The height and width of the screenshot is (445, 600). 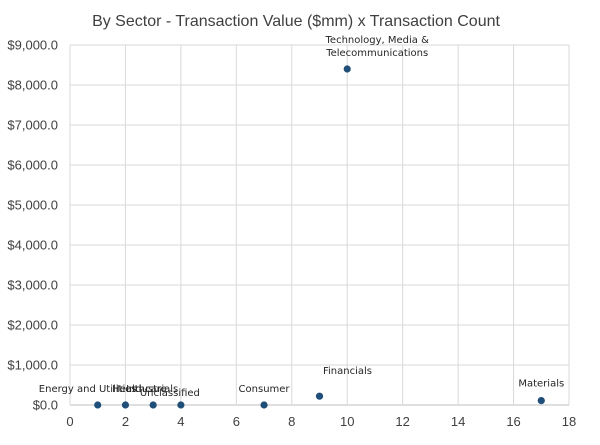 What do you see at coordinates (347, 421) in the screenshot?
I see `x-tick-label: 10` at bounding box center [347, 421].